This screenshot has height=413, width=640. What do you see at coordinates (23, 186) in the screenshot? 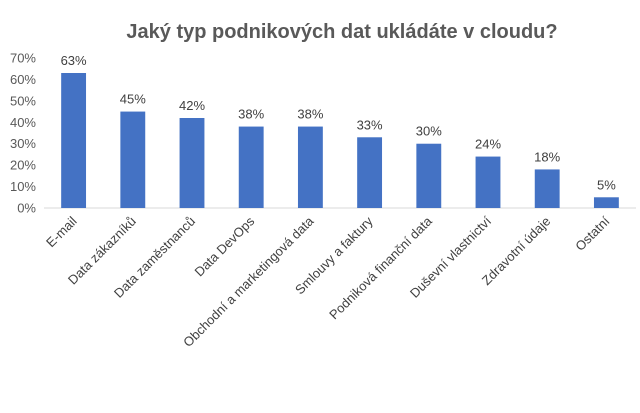
I see `y-tick-label: 10%` at bounding box center [23, 186].